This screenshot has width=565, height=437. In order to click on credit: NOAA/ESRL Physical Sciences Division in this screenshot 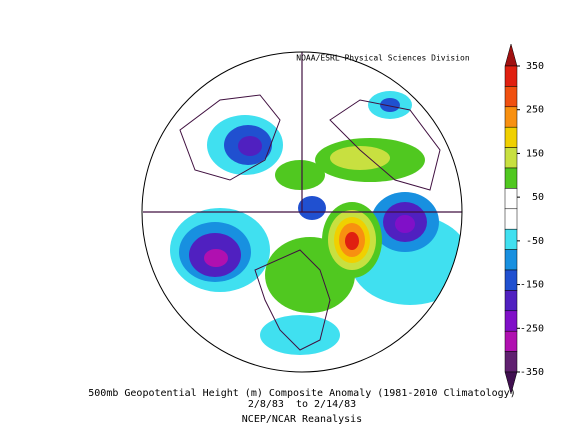, I will do `click(383, 58)`.